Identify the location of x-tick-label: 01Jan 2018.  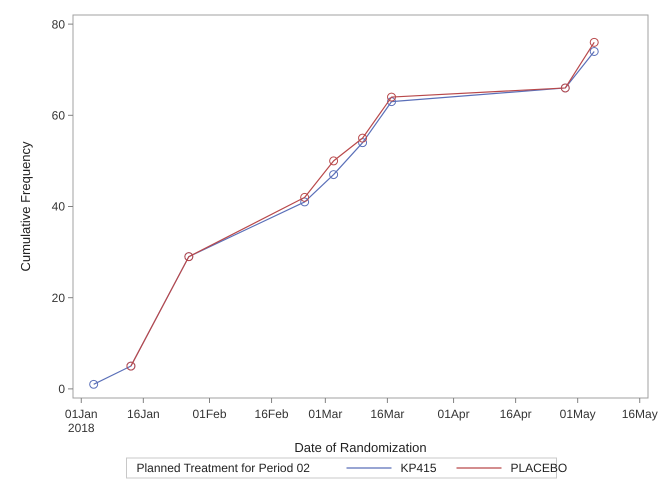
(81, 421).